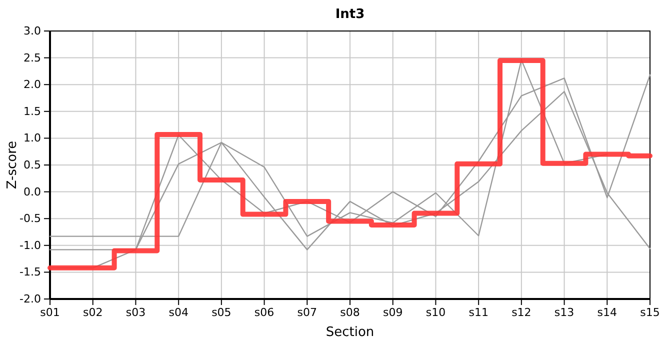  What do you see at coordinates (12, 165) in the screenshot?
I see `y-axis-title: Z-score` at bounding box center [12, 165].